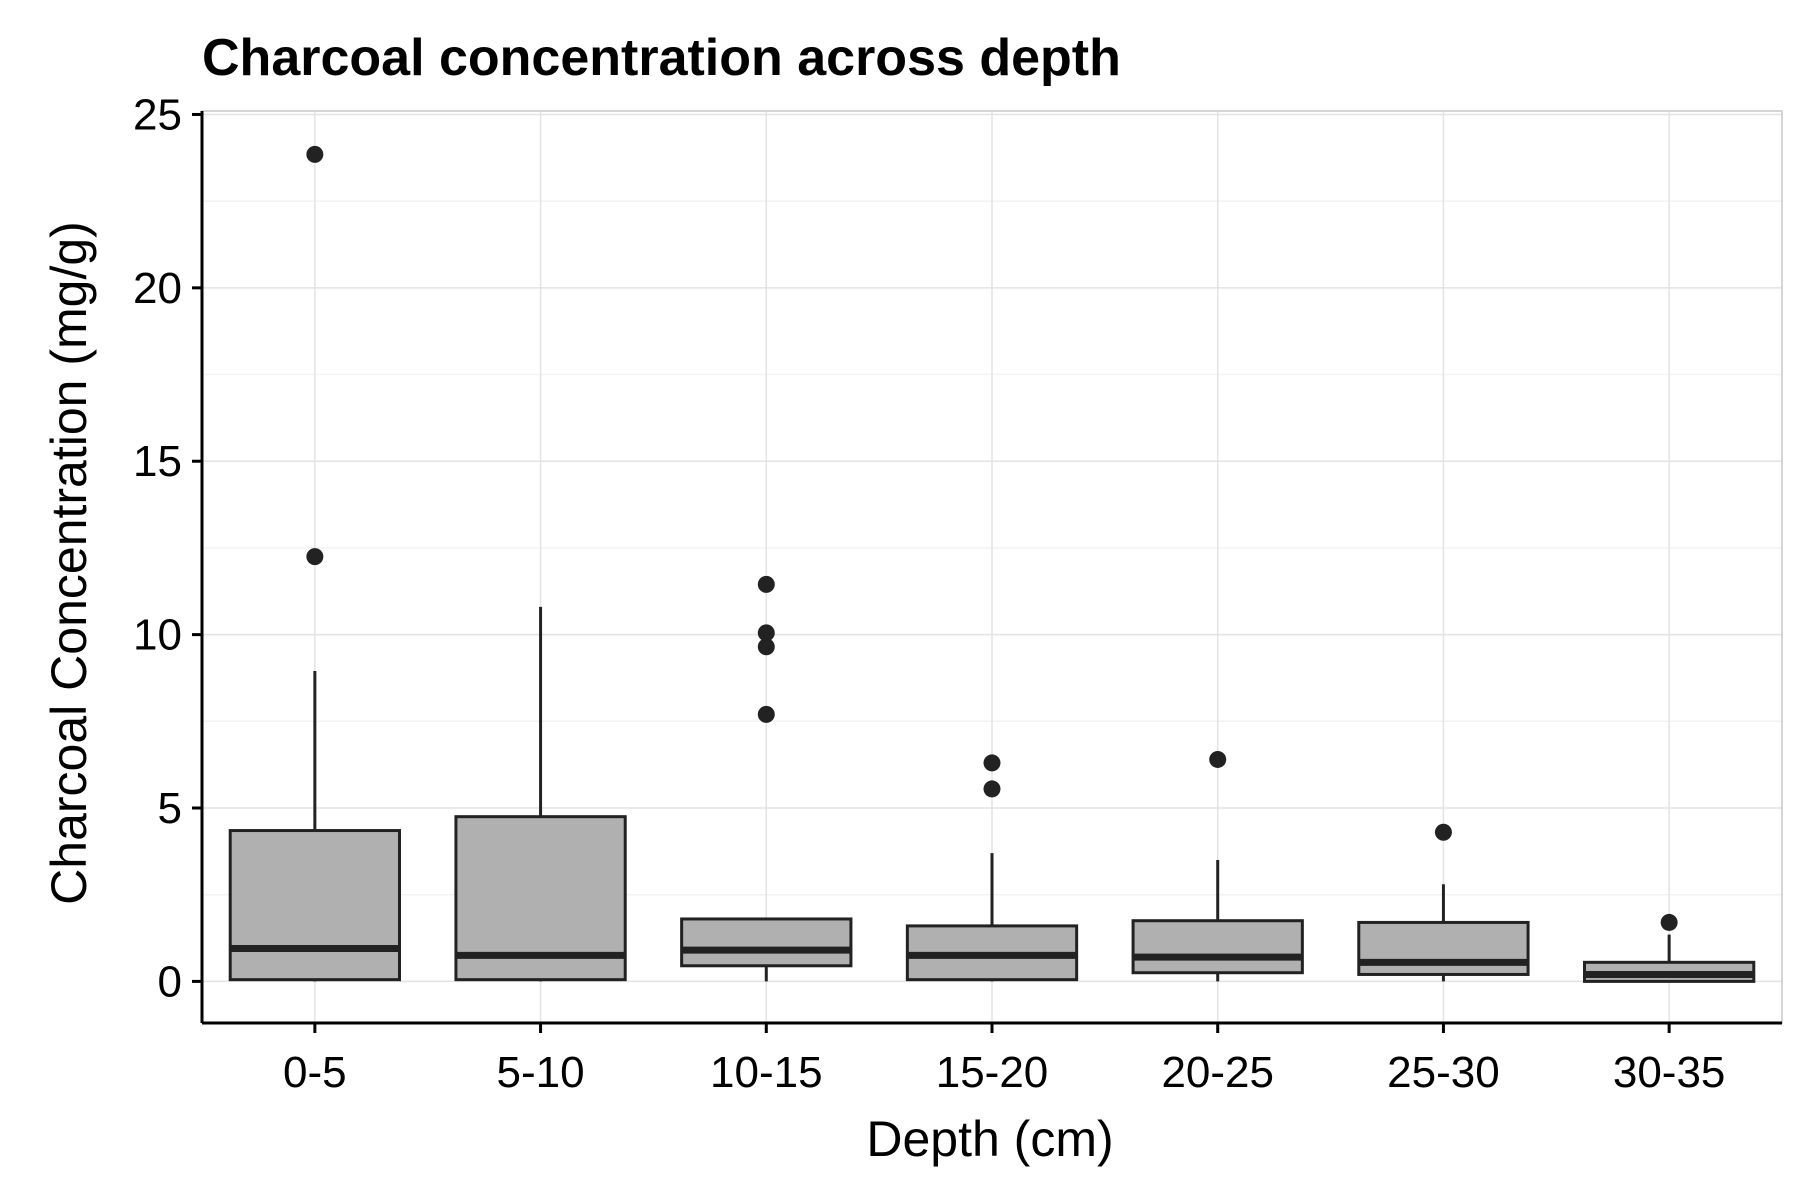 The image size is (1800, 1200). What do you see at coordinates (989, 1139) in the screenshot?
I see `x-axis-title: Depth (cm)` at bounding box center [989, 1139].